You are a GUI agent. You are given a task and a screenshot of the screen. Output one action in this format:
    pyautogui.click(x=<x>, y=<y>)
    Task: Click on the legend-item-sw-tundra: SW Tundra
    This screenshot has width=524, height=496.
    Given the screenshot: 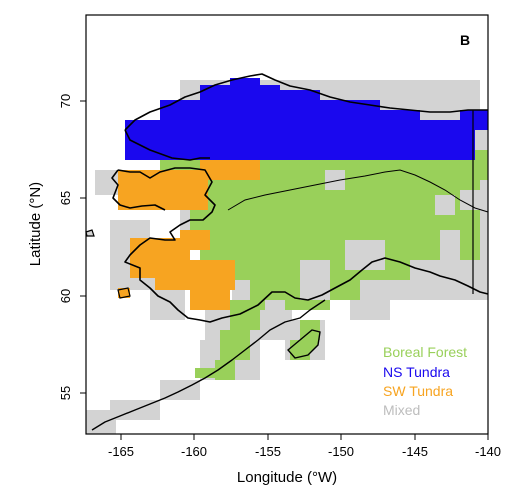 What is the action you would take?
    pyautogui.click(x=418, y=391)
    